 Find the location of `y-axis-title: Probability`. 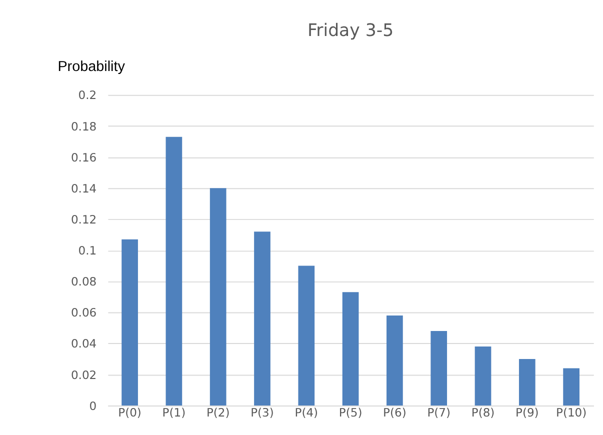

y-axis-title: Probability is located at coordinates (92, 66).